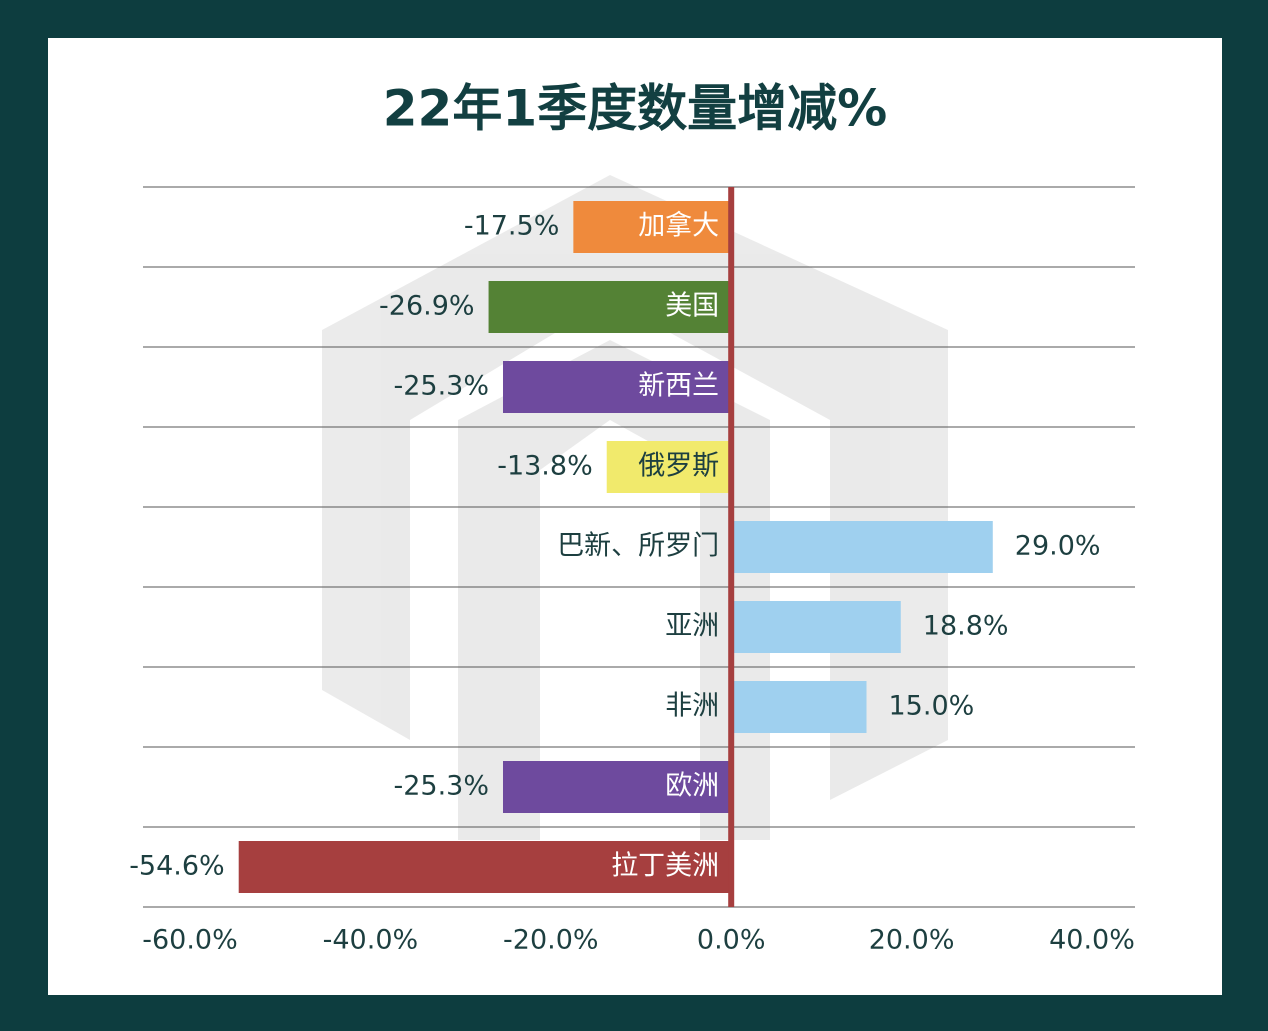 This screenshot has height=1031, width=1268. I want to click on category-label: 非洲, so click(692, 706).